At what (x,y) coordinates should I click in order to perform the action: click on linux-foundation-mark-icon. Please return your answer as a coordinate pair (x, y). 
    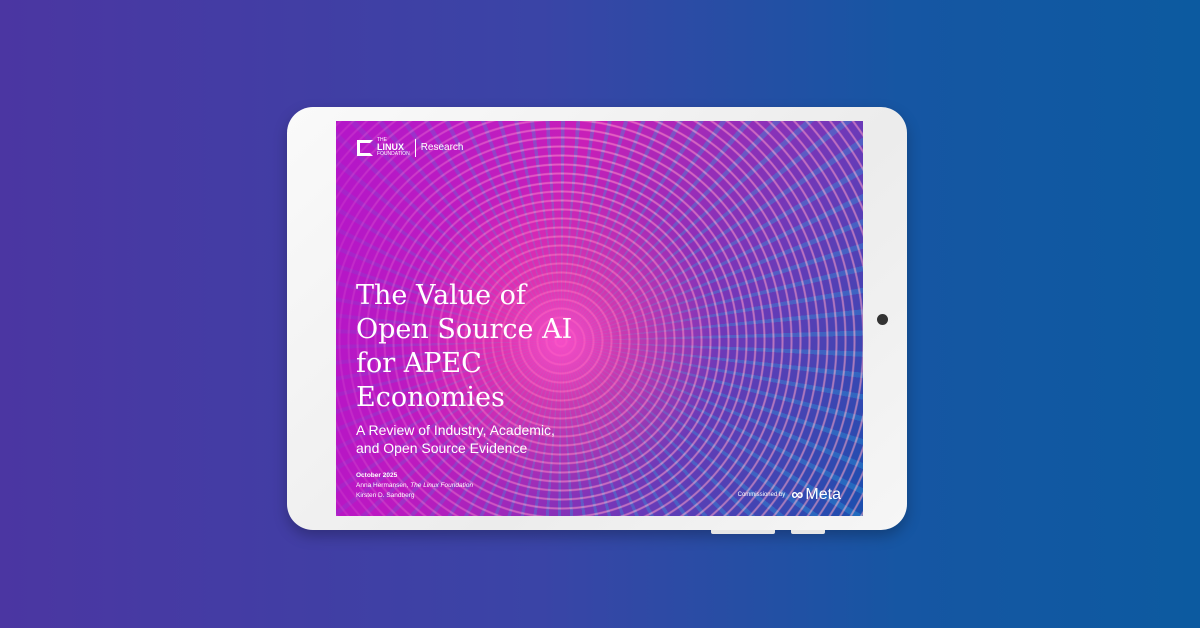
    Looking at the image, I should click on (365, 147).